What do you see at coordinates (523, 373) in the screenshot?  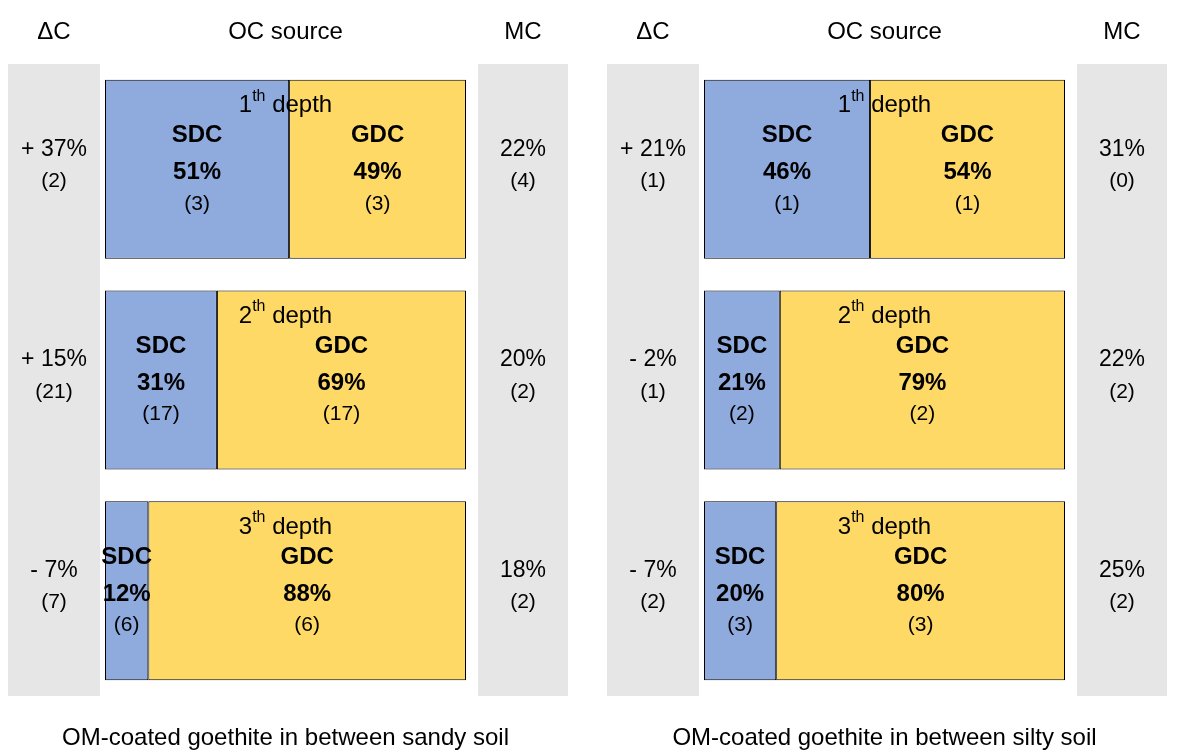 I see `text: 20% (2)` at bounding box center [523, 373].